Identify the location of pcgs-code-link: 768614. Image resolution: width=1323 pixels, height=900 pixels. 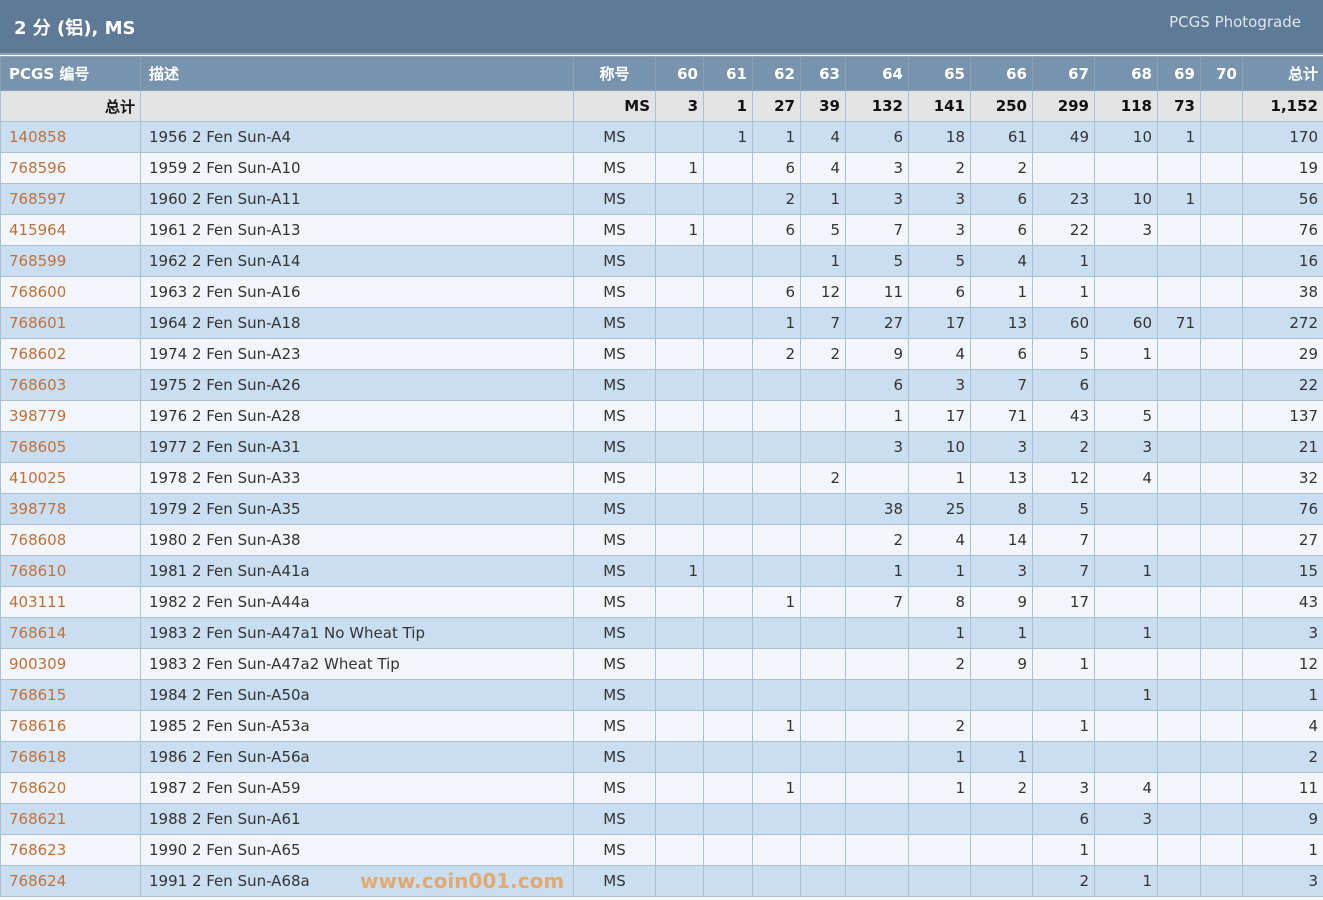
(70, 633).